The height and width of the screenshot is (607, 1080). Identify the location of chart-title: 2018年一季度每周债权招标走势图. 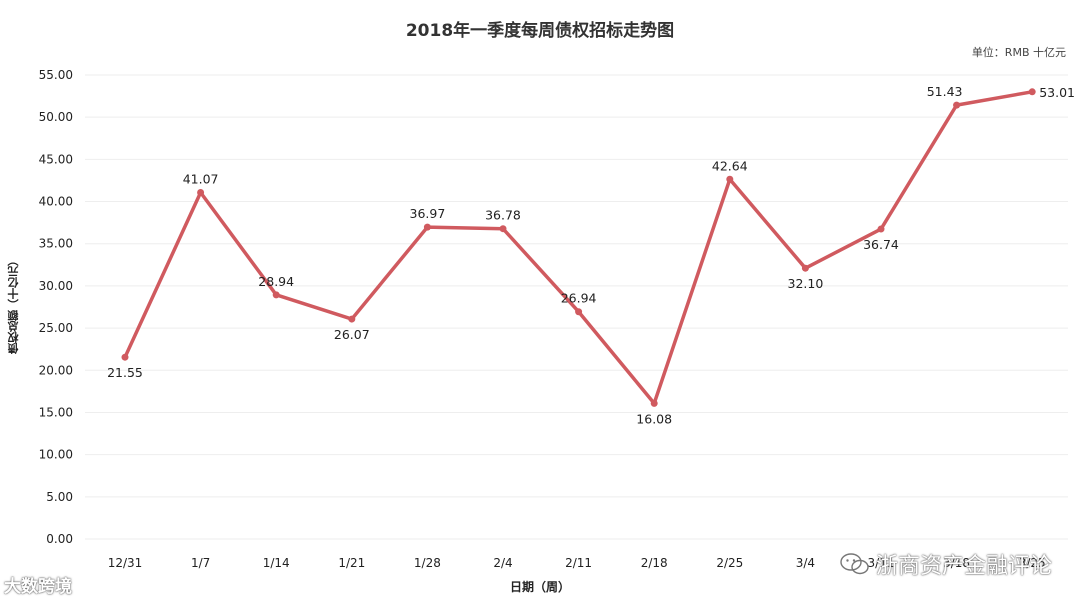
(540, 31).